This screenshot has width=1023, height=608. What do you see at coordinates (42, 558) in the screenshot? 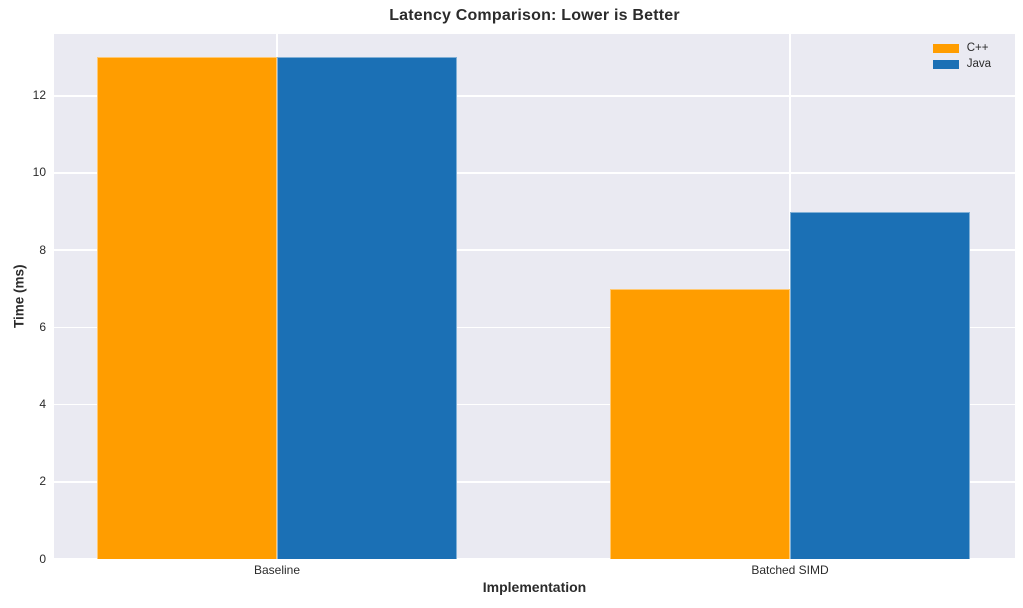
I see `y-tick-label: 0` at bounding box center [42, 558].